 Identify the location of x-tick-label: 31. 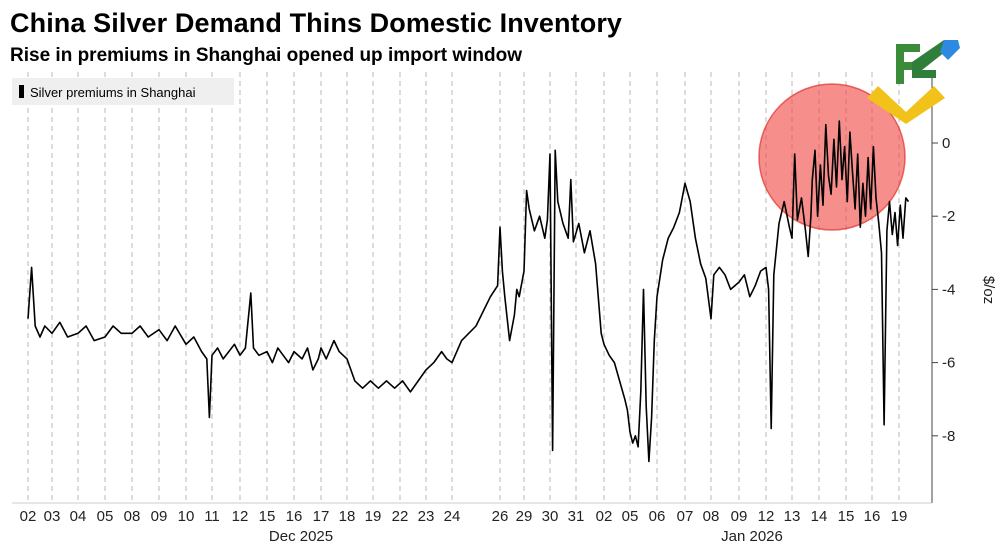
(576, 516).